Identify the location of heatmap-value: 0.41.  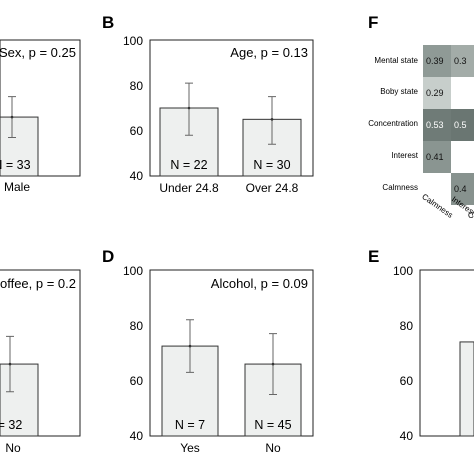
(435, 157).